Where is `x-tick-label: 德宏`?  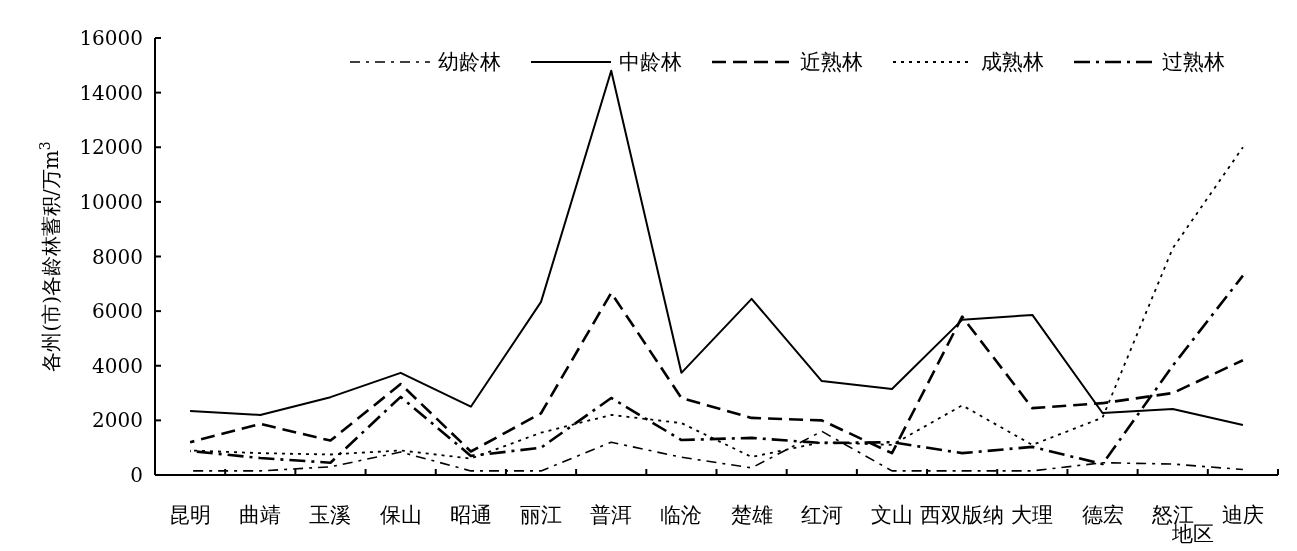 x-tick-label: 德宏 is located at coordinates (1102, 515).